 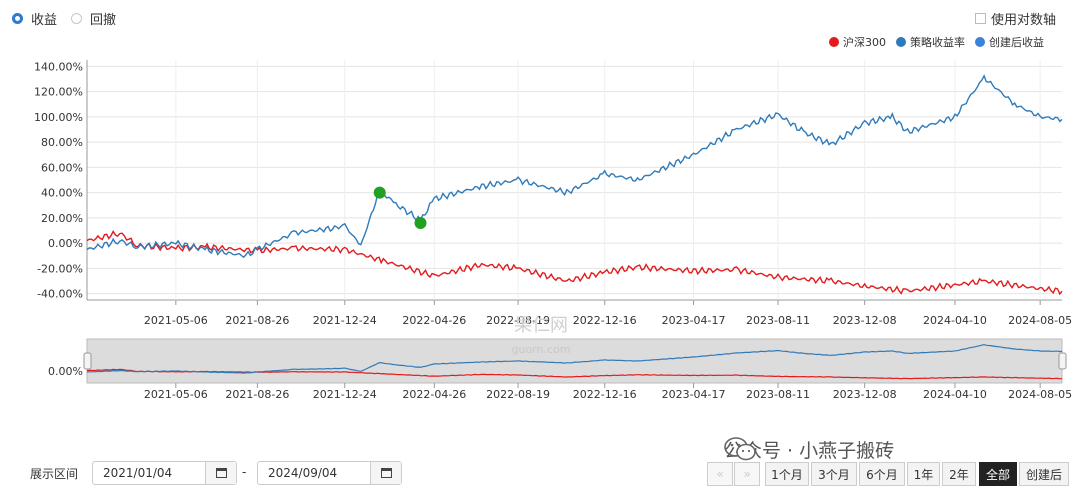 I want to click on chart-legend: 沪深300 策略收益率 创建后收益, so click(x=931, y=42).